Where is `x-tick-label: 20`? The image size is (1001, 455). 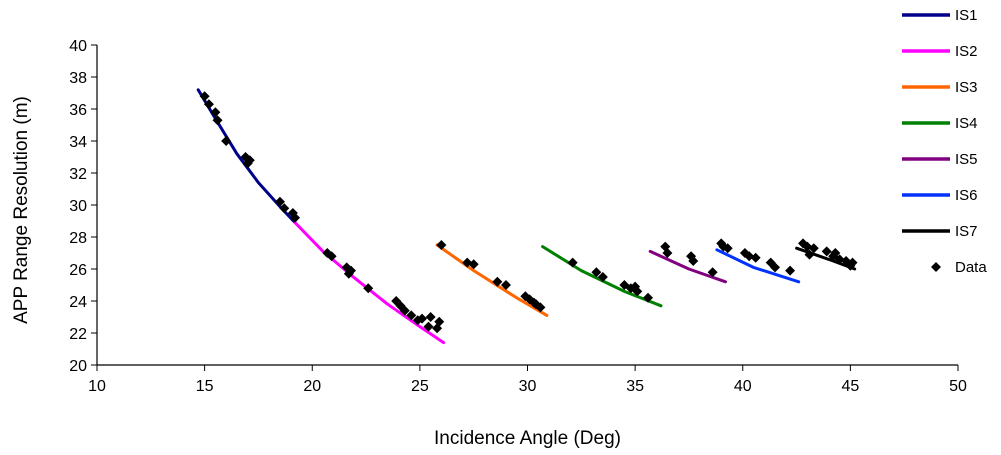 x-tick-label: 20 is located at coordinates (312, 386).